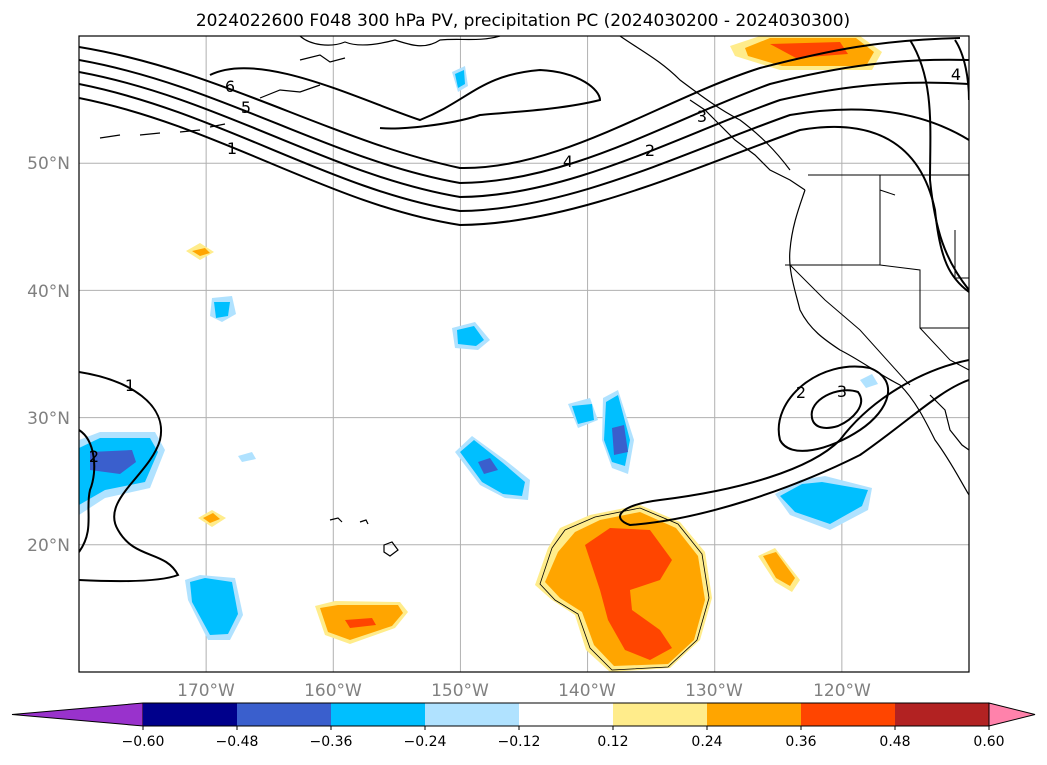 Image resolution: width=1047 pixels, height=765 pixels. I want to click on lat-label-50n: 50°N, so click(48, 164).